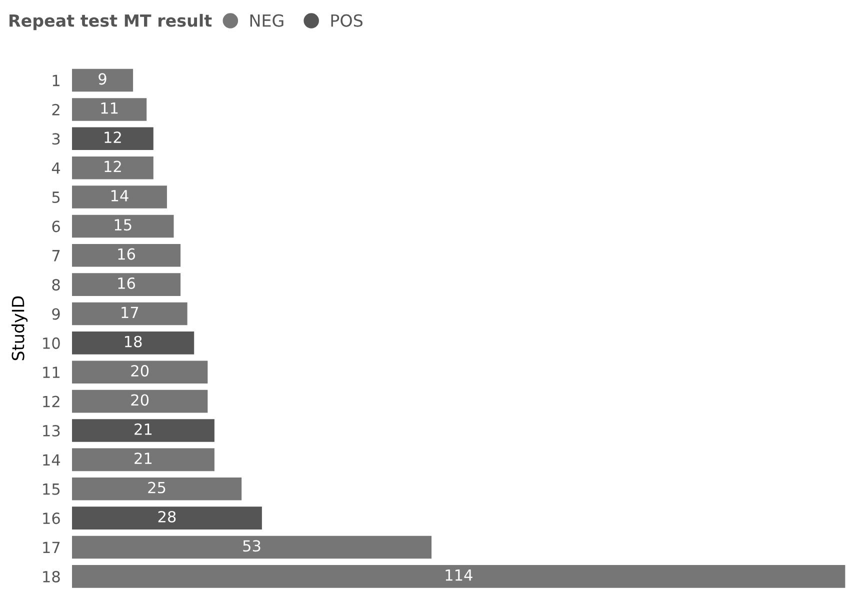  What do you see at coordinates (51, 402) in the screenshot?
I see `y-tick-label: 12` at bounding box center [51, 402].